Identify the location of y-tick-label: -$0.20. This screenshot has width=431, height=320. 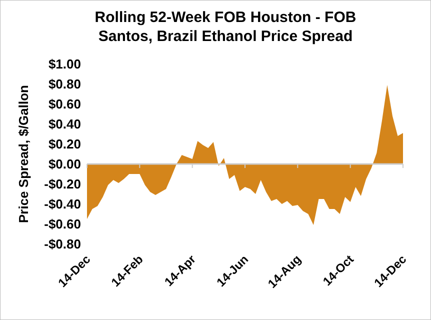
(62, 184).